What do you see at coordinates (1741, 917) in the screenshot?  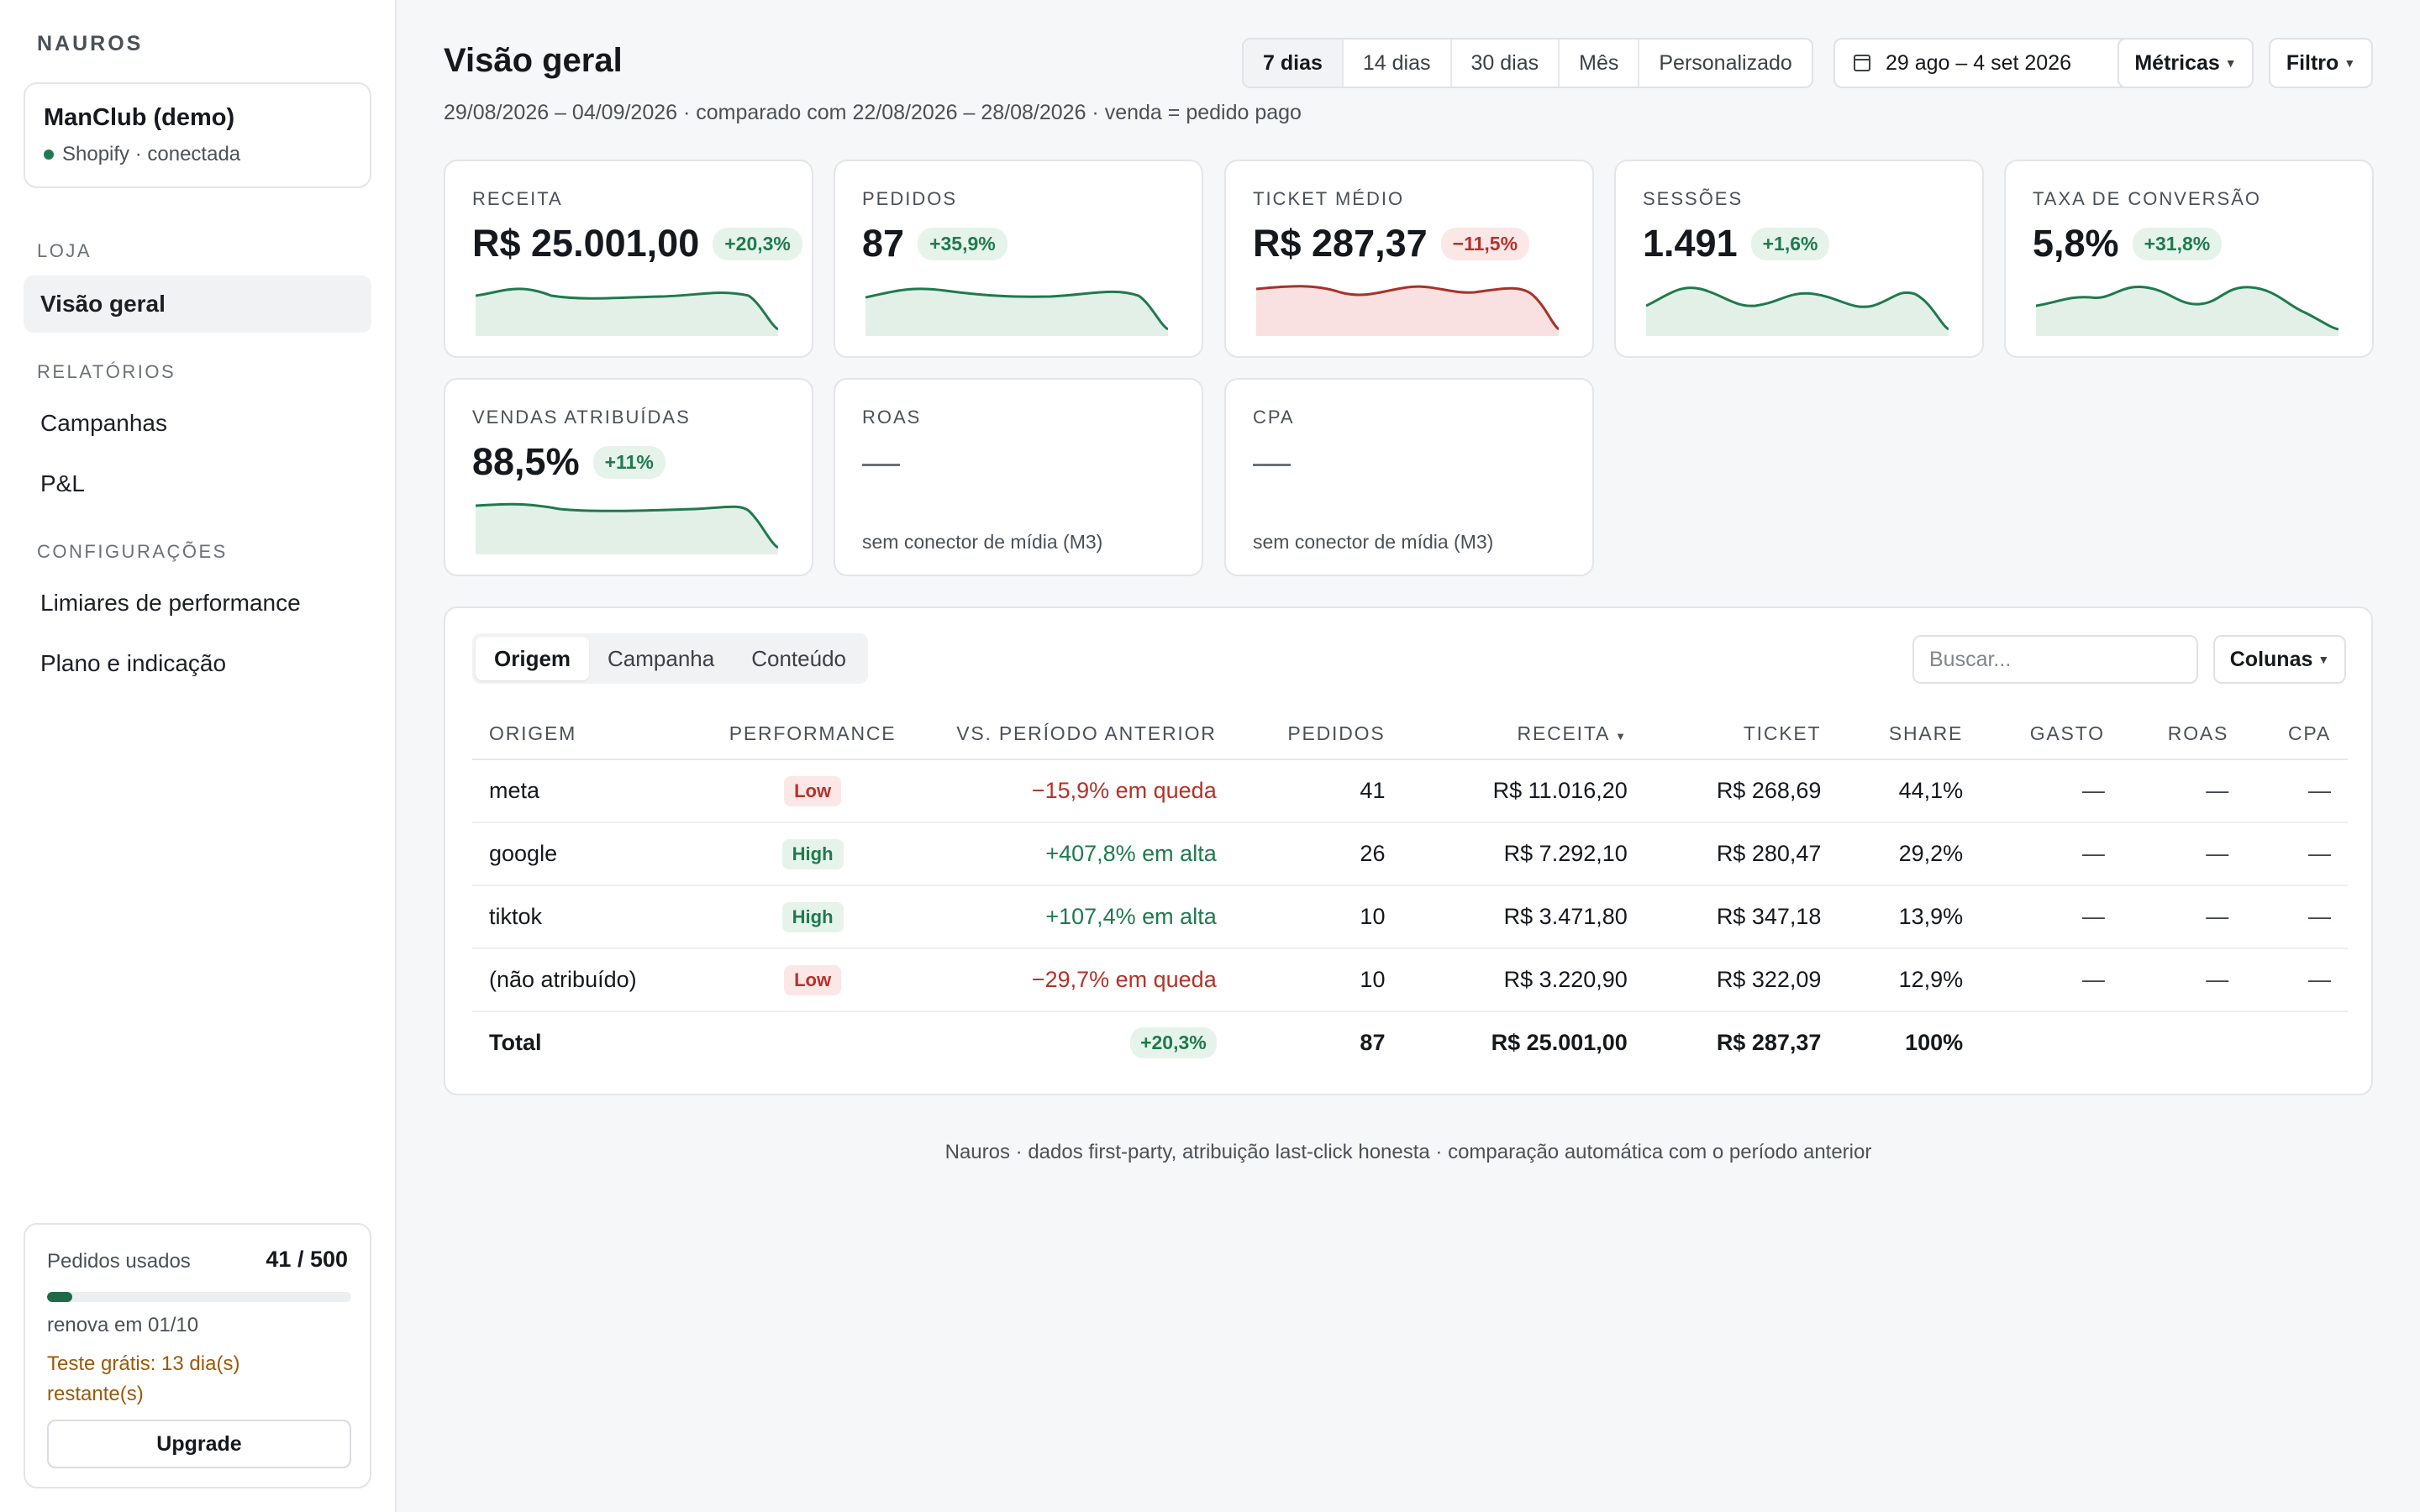 I see `cell-ticket: R$ 347,18` at bounding box center [1741, 917].